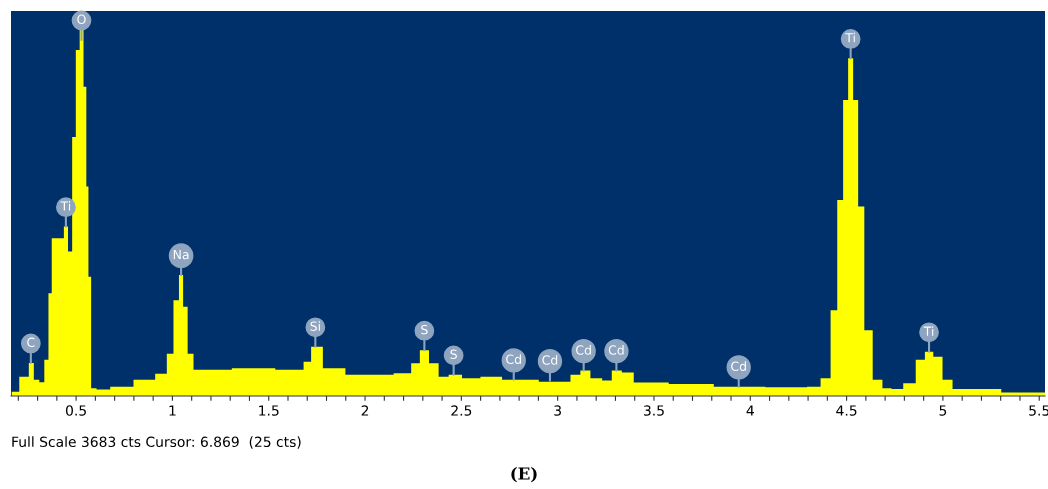 This screenshot has width=1048, height=489. What do you see at coordinates (846, 410) in the screenshot?
I see `x-tick-label: 4.5` at bounding box center [846, 410].